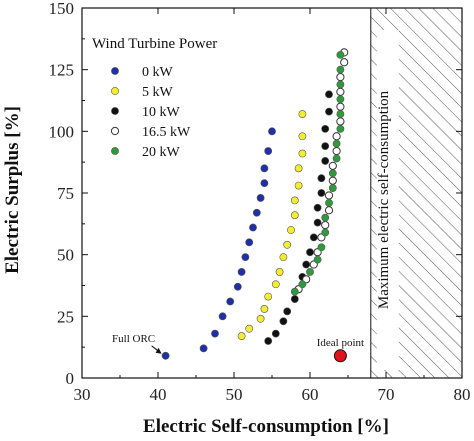  I want to click on shaded-region-label-background, so click(387, 200).